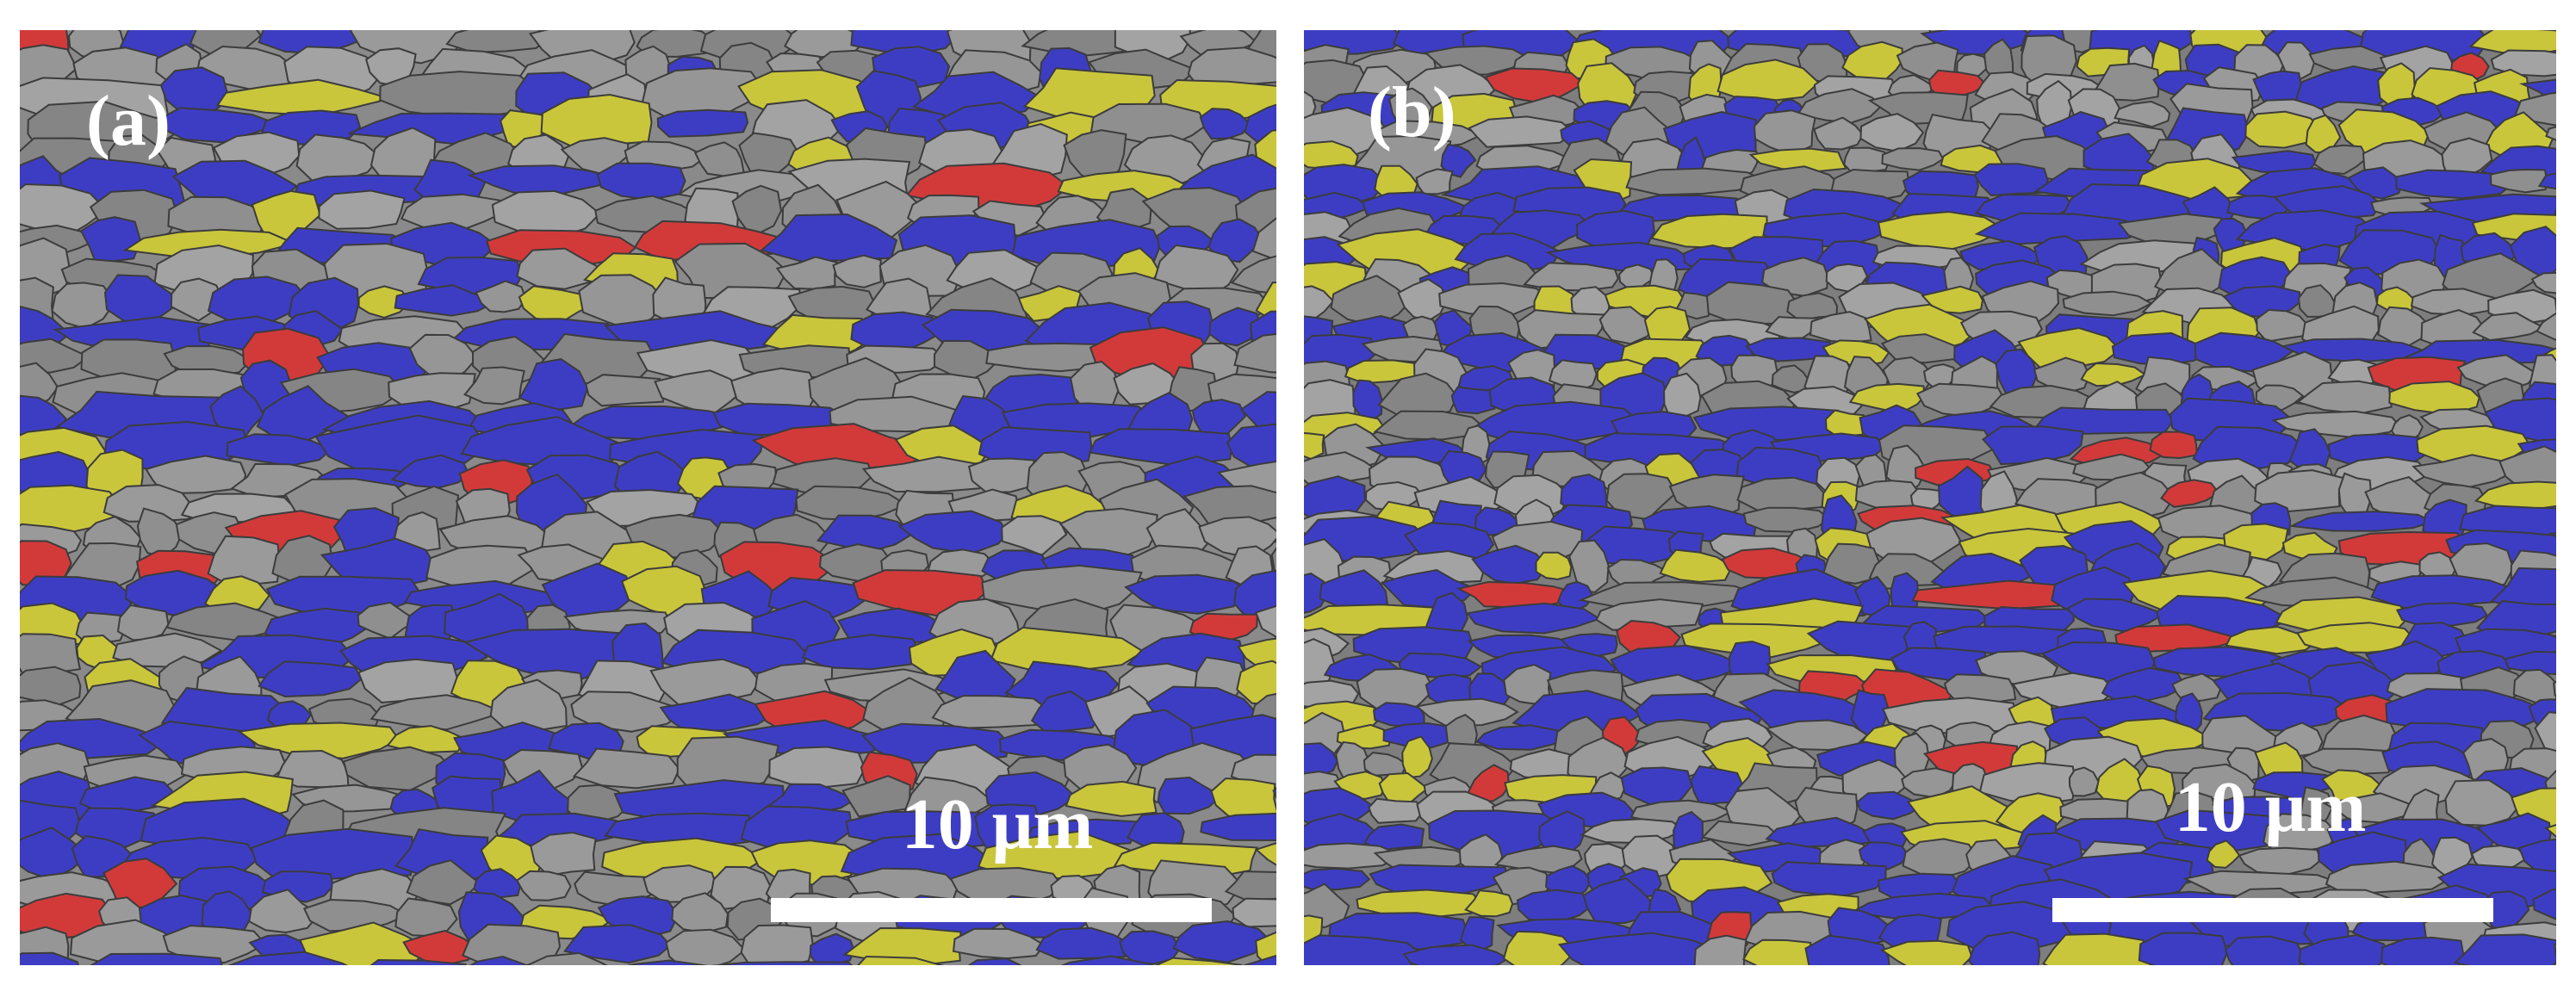 This screenshot has width=2576, height=991. What do you see at coordinates (1412, 112) in the screenshot?
I see `panel-label: (b)` at bounding box center [1412, 112].